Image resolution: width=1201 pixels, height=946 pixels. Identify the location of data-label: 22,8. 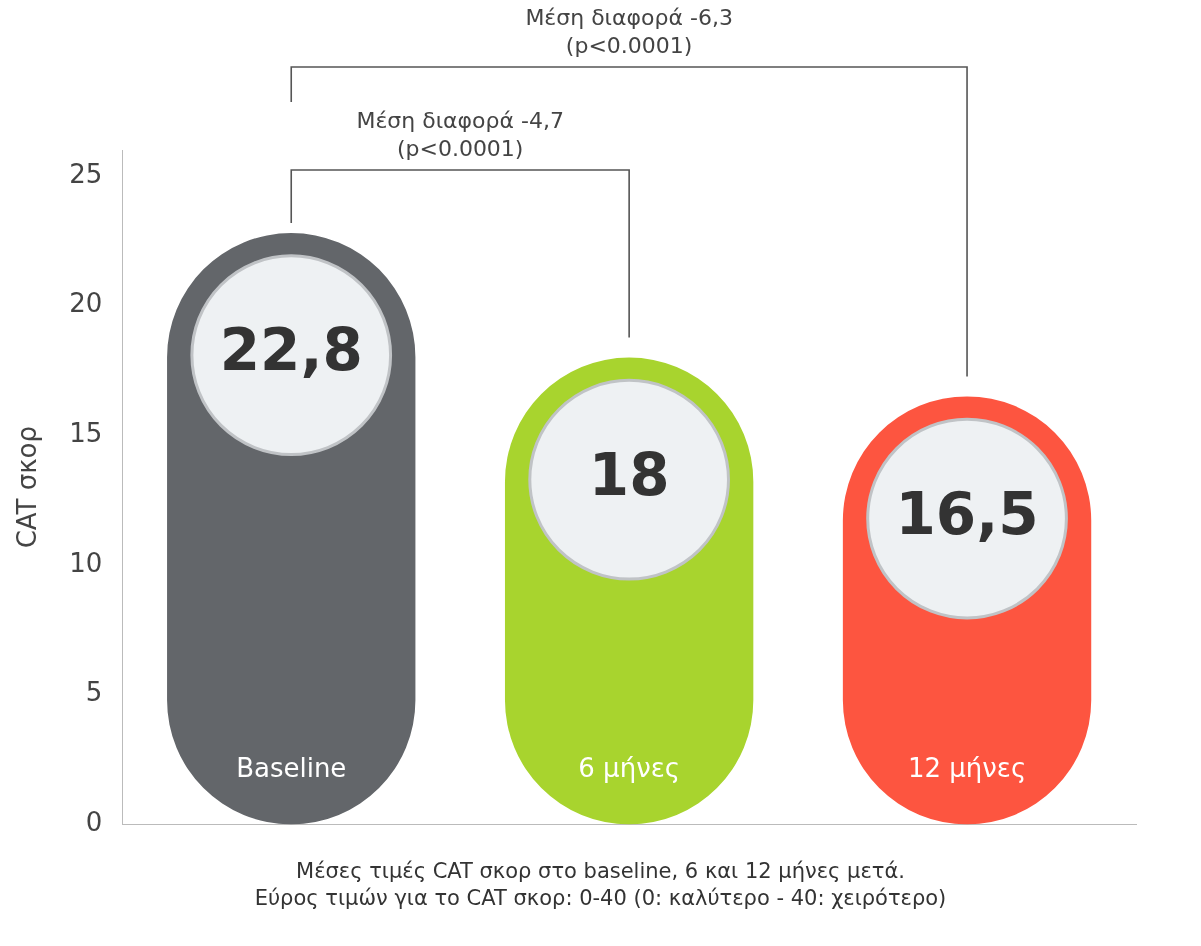
(291, 350).